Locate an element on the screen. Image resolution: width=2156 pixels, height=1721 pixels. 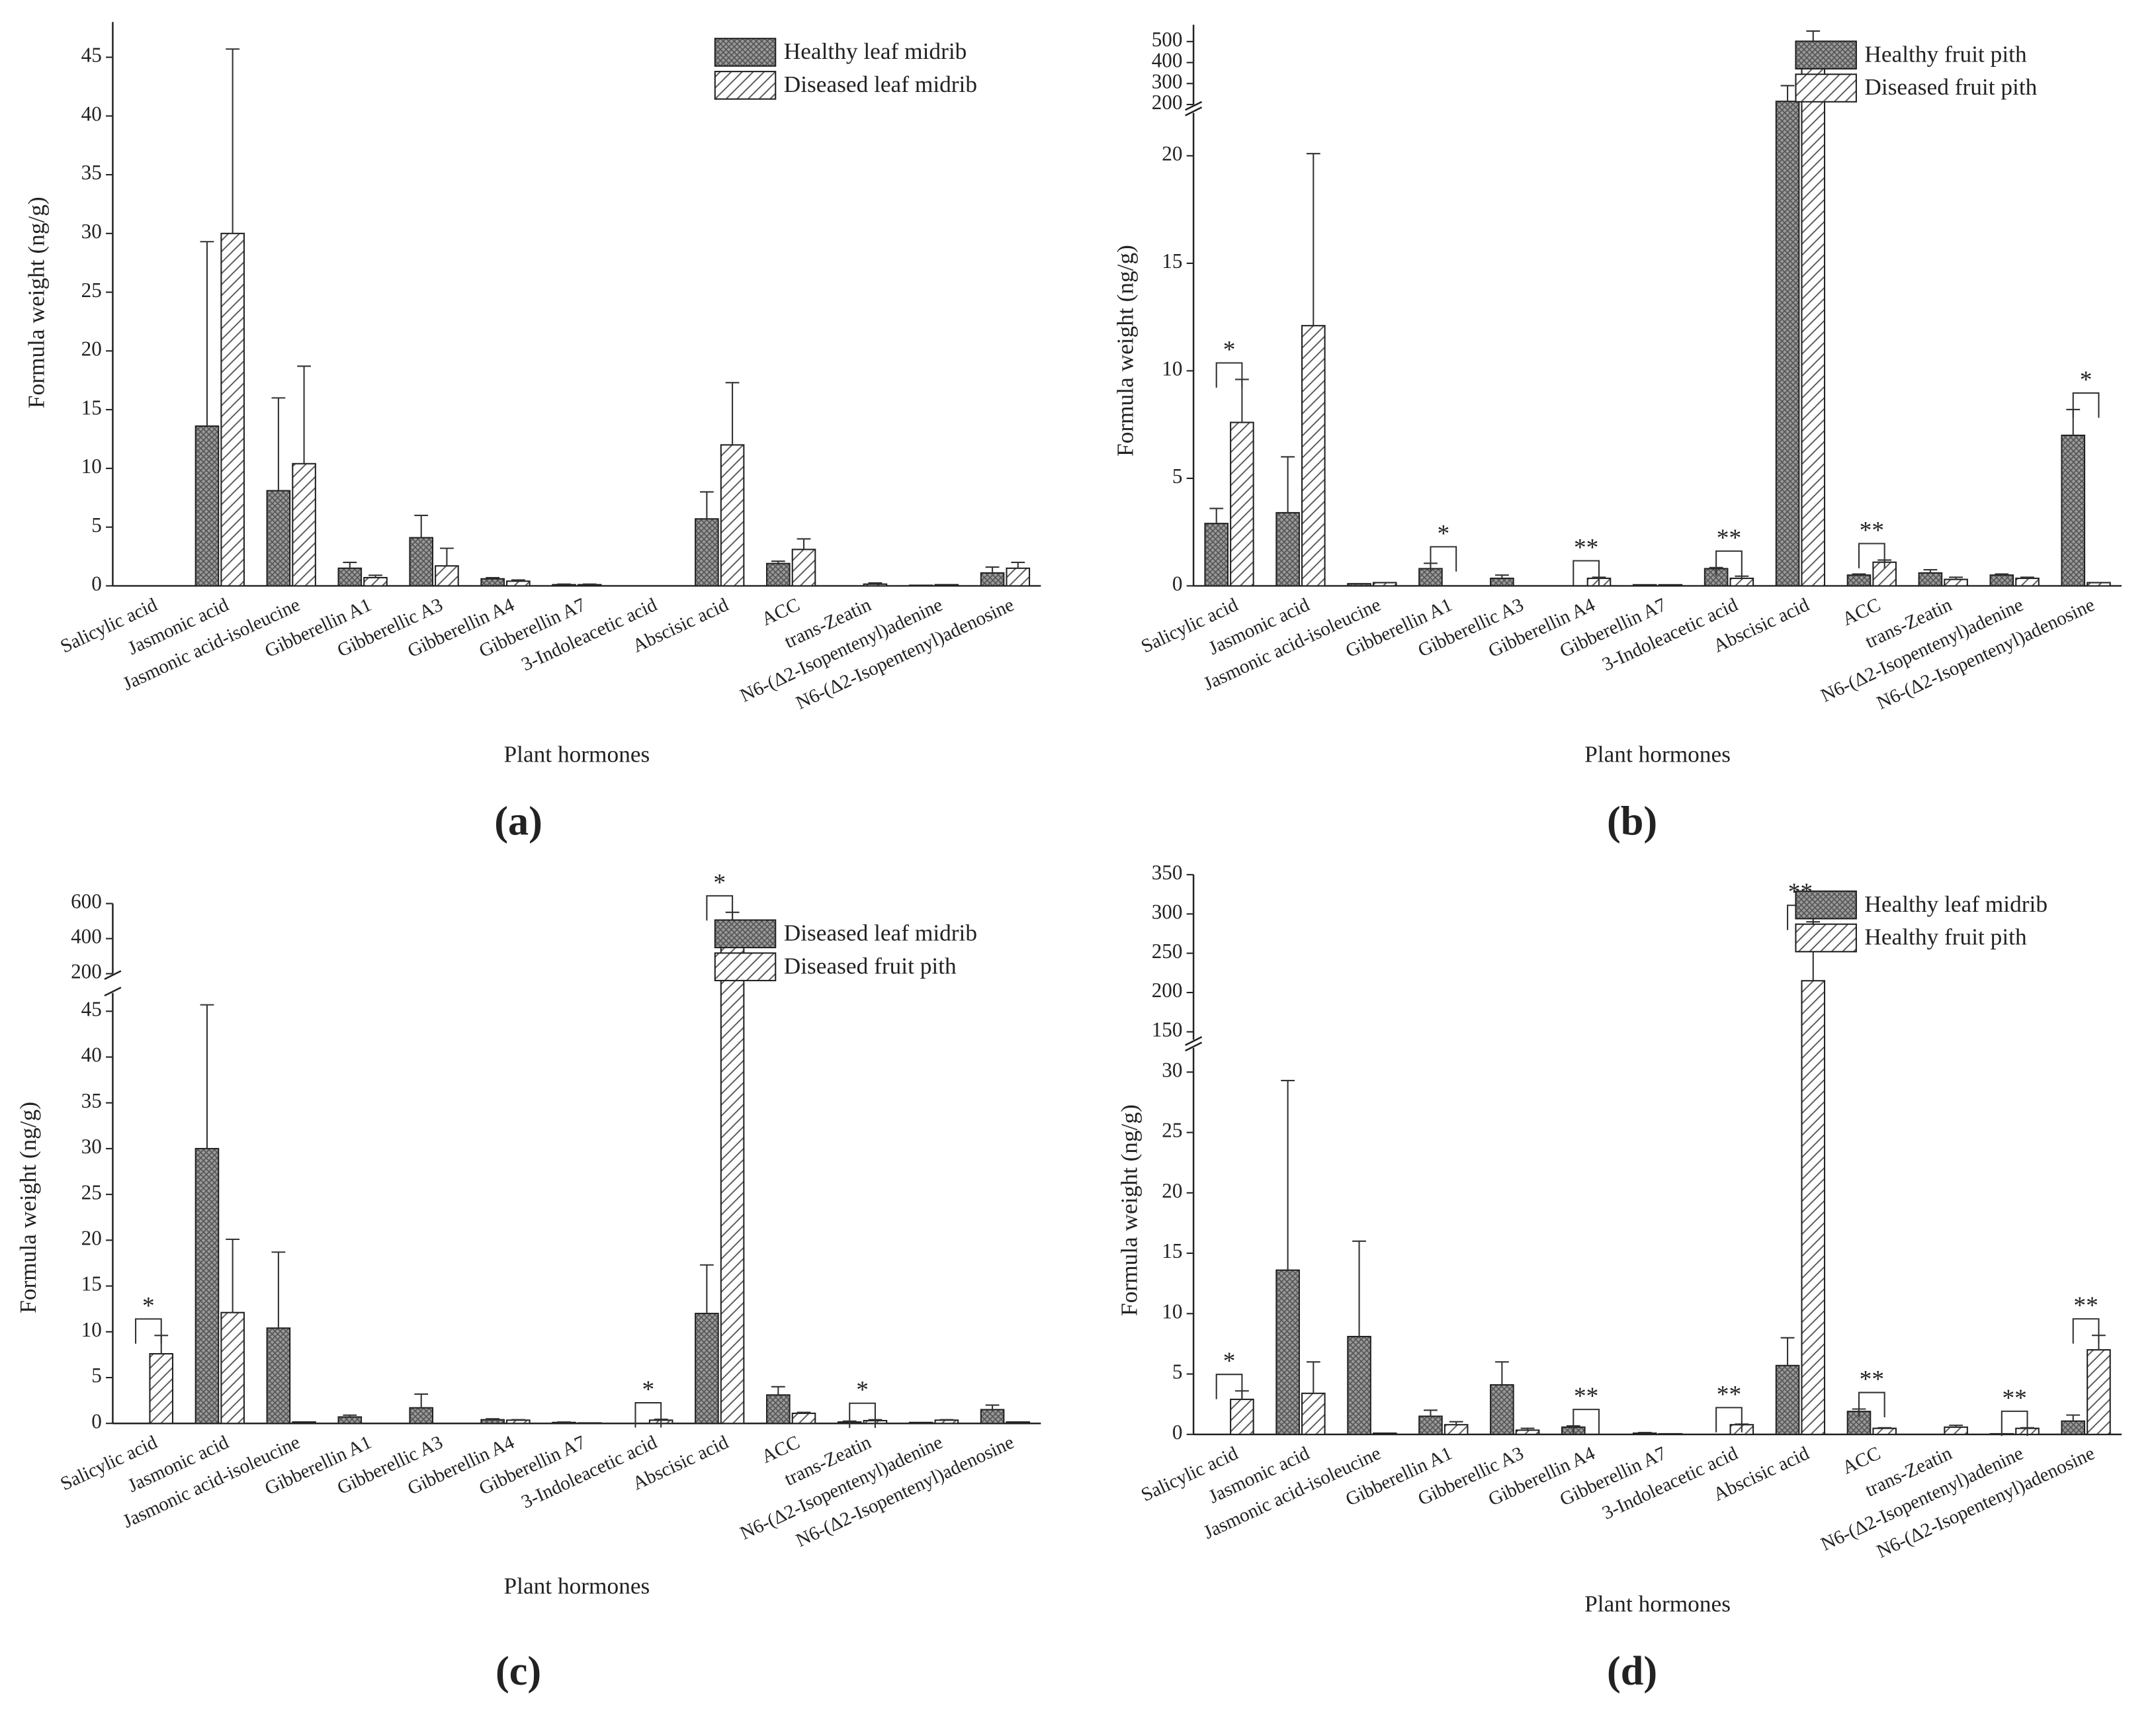
y-tick-label: 600 is located at coordinates (86, 901).